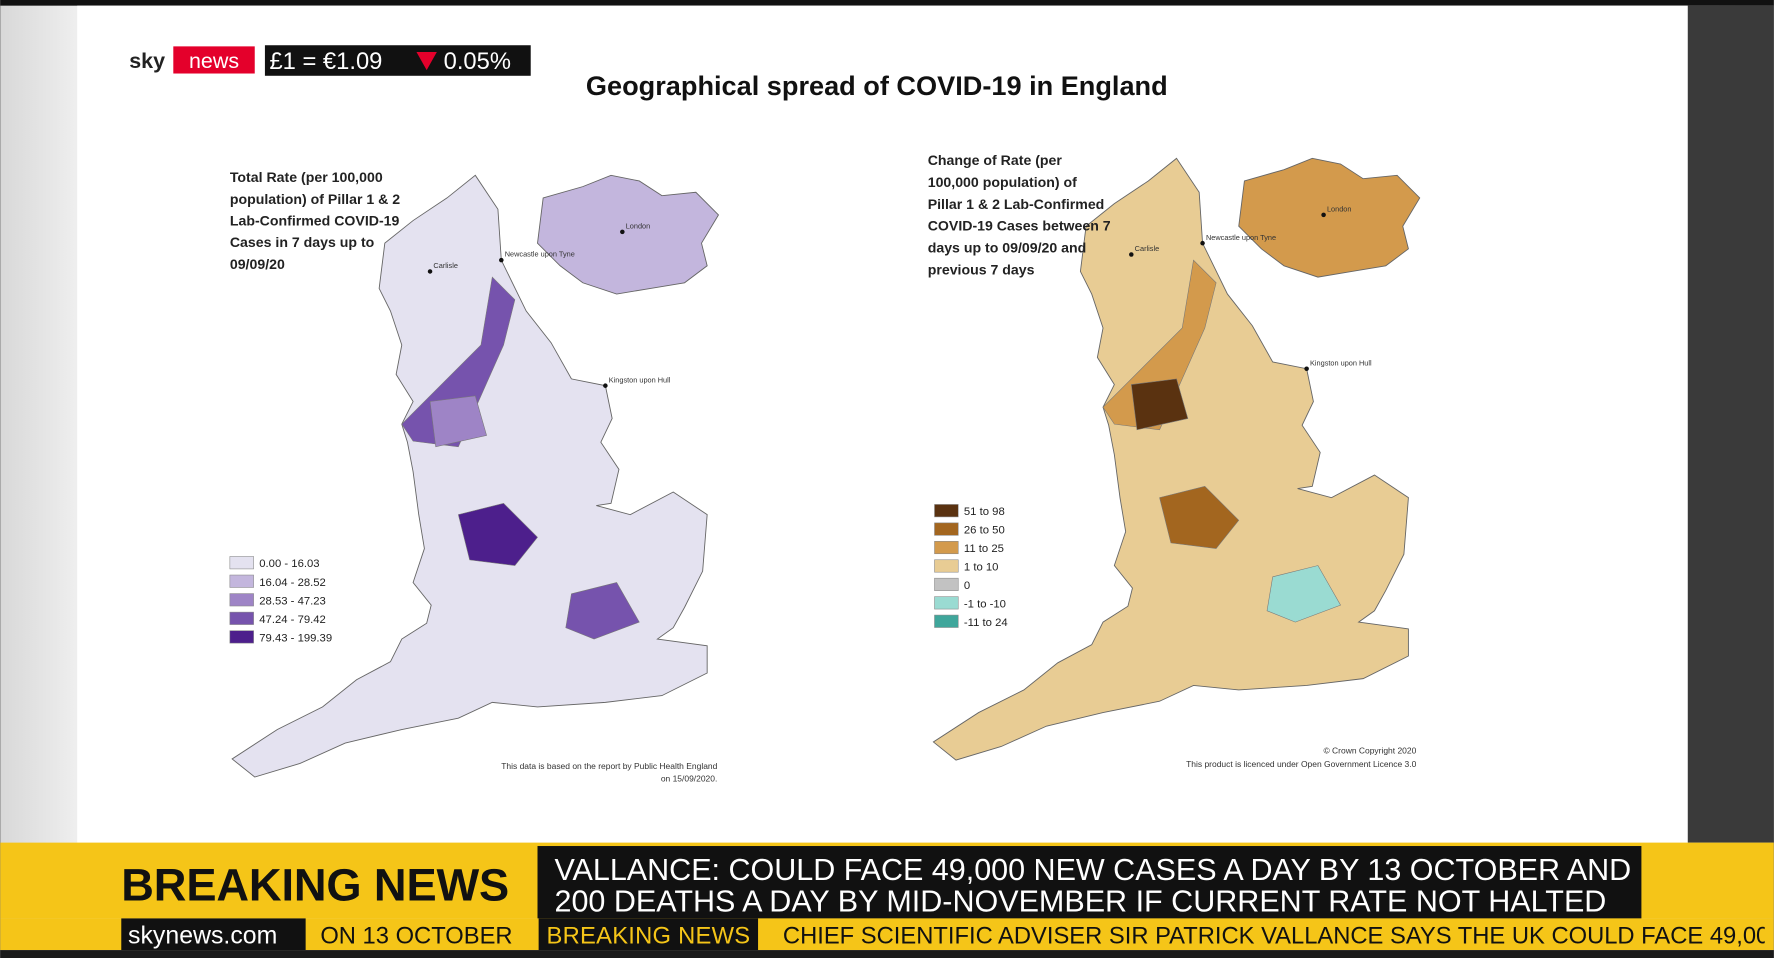  What do you see at coordinates (986, 623) in the screenshot?
I see `legend-label: -11 to 24` at bounding box center [986, 623].